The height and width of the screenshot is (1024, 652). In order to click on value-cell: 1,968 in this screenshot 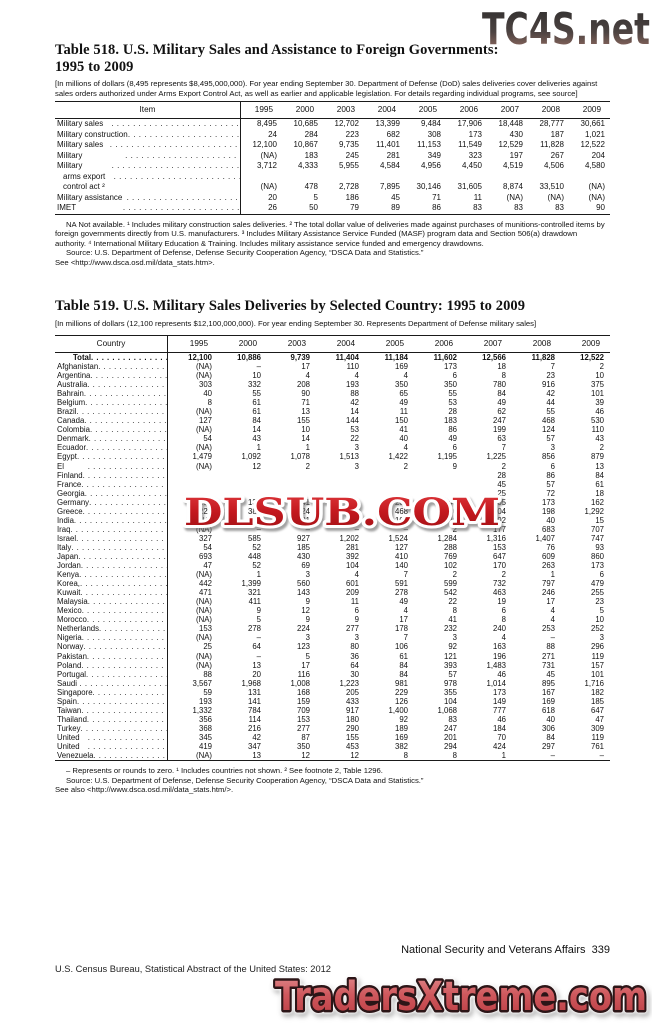, I will do `click(251, 683)`.